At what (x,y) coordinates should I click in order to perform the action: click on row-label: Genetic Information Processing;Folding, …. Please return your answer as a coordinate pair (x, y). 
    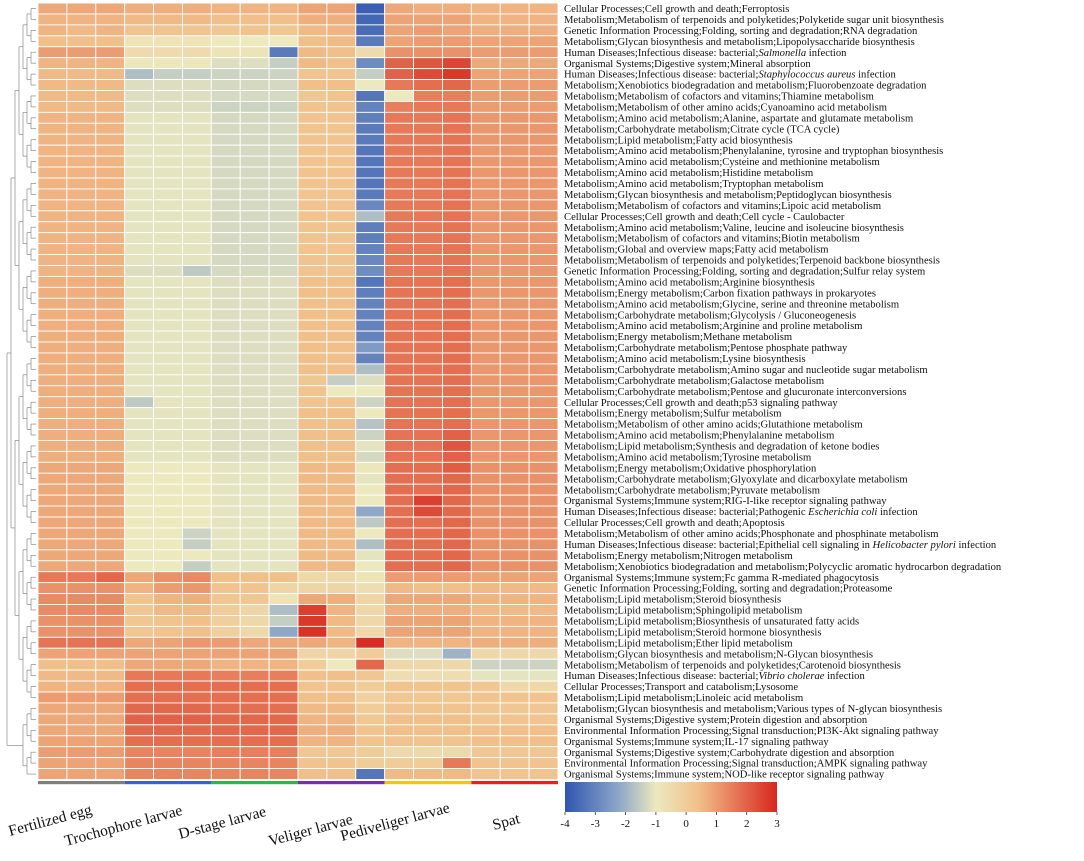
    Looking at the image, I should click on (728, 589).